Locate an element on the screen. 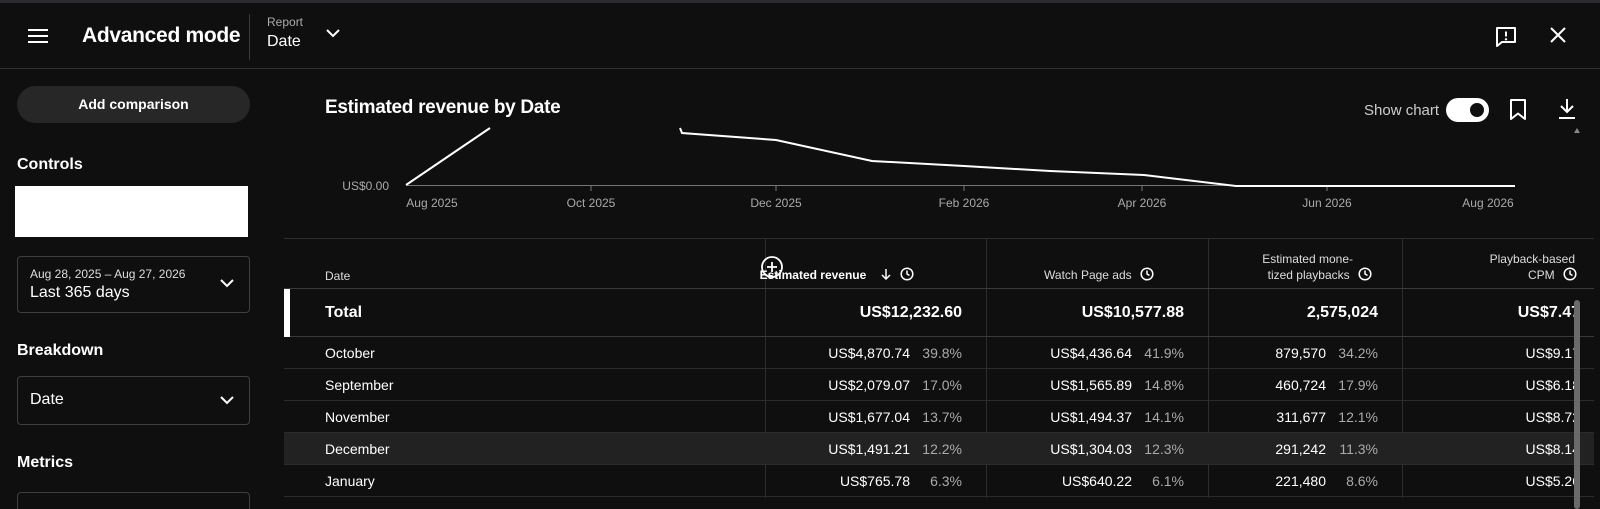 This screenshot has width=1600, height=509. close-icon is located at coordinates (1558, 35).